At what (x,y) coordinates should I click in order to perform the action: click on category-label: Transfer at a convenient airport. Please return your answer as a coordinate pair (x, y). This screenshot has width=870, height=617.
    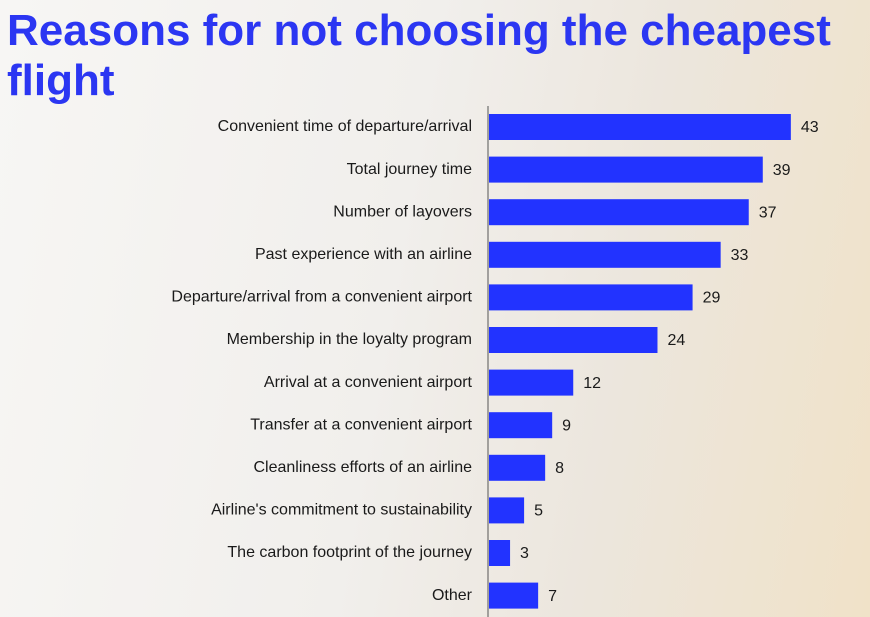
    Looking at the image, I should click on (361, 424).